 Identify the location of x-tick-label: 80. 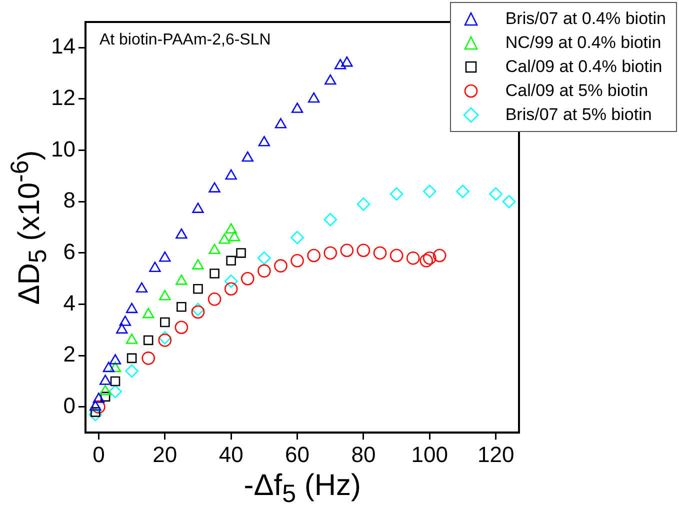
(363, 454).